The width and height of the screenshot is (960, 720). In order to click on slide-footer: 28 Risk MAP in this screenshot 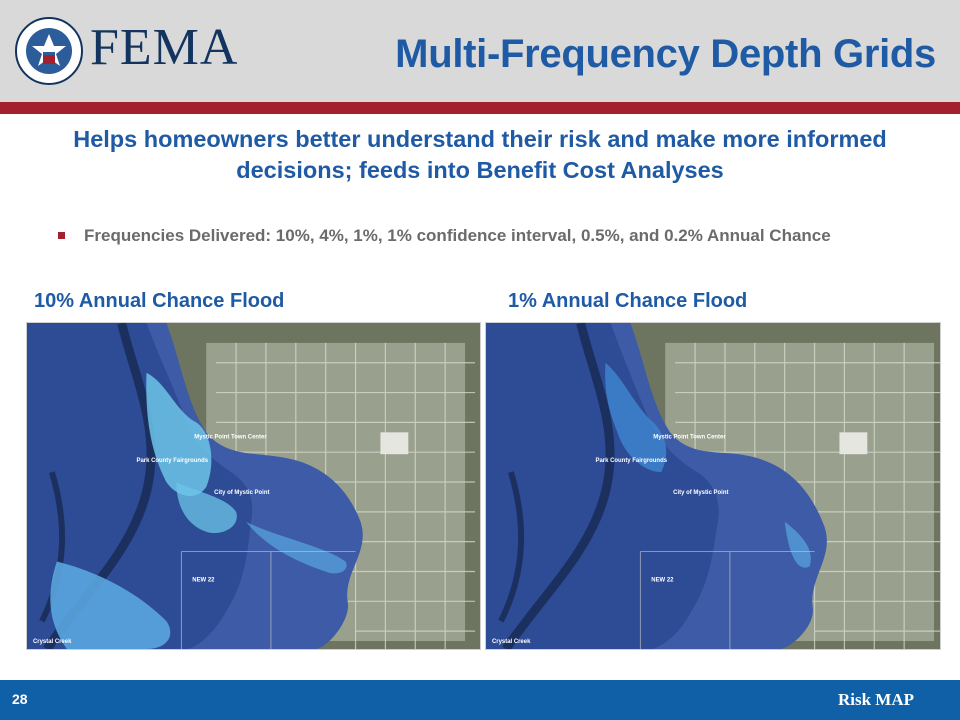, I will do `click(480, 700)`.